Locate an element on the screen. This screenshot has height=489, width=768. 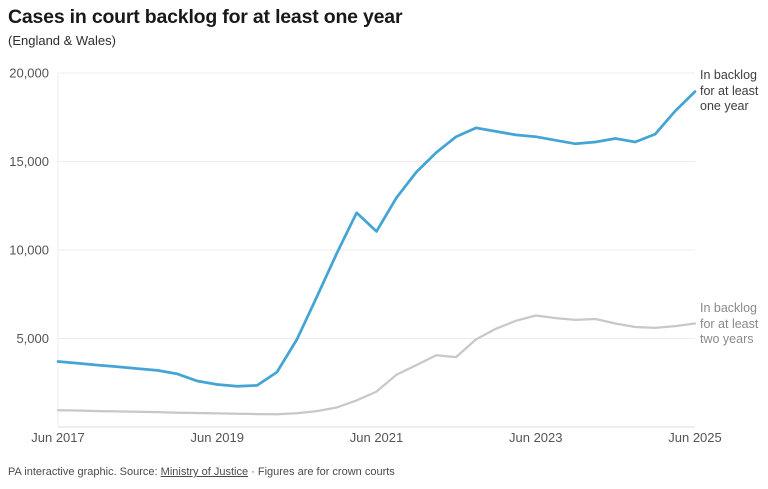
series-label-two-years: In backlog for at least two years is located at coordinates (734, 324).